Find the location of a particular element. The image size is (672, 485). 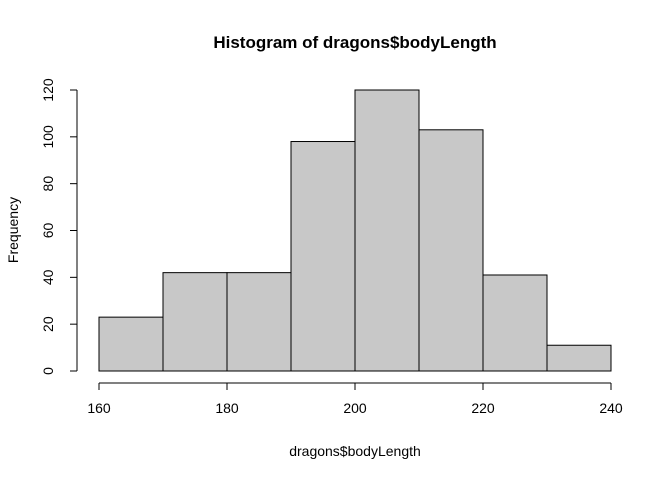

y-tick-label: 120 is located at coordinates (48, 90).